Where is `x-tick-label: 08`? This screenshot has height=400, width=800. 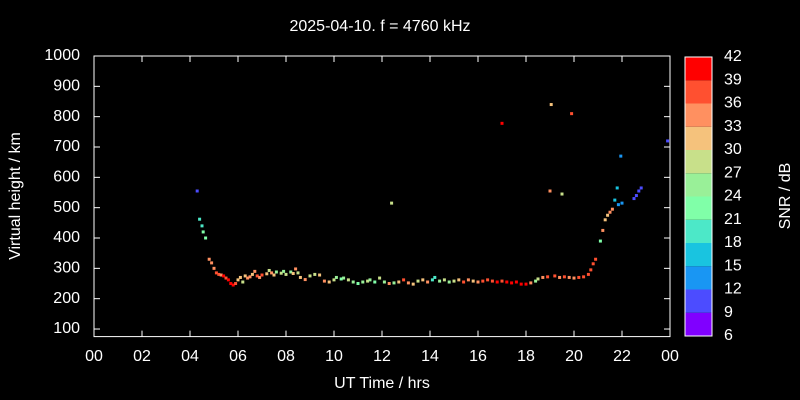 x-tick-label: 08 is located at coordinates (286, 356).